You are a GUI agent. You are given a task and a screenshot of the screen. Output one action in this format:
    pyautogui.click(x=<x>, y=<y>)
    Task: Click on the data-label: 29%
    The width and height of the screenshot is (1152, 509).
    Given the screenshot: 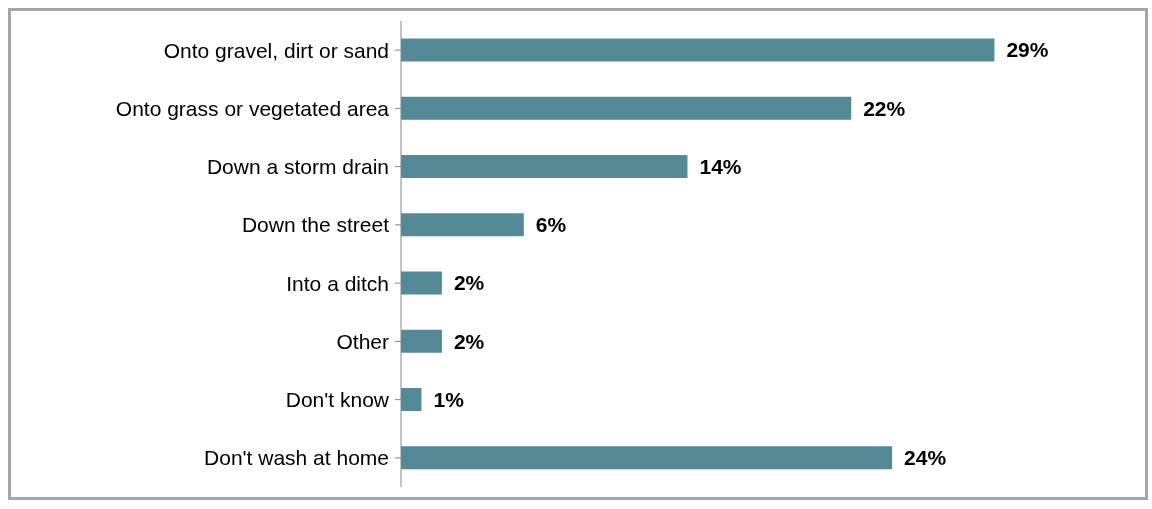 What is the action you would take?
    pyautogui.click(x=1027, y=50)
    